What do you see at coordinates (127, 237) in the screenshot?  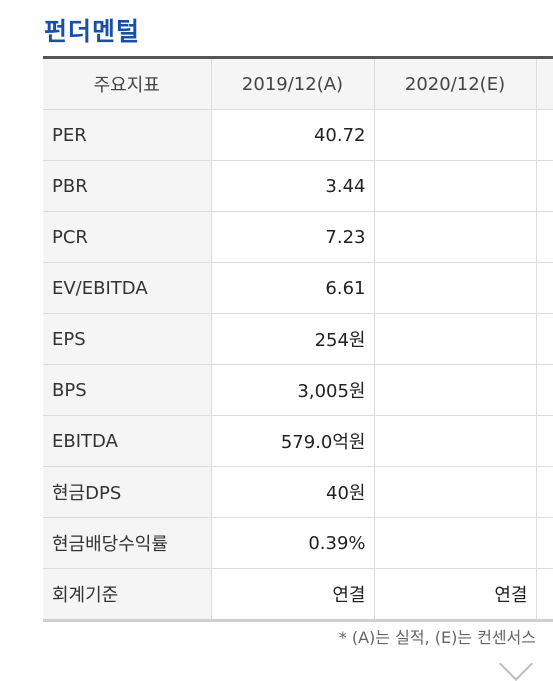 I see `row-label: PCR` at bounding box center [127, 237].